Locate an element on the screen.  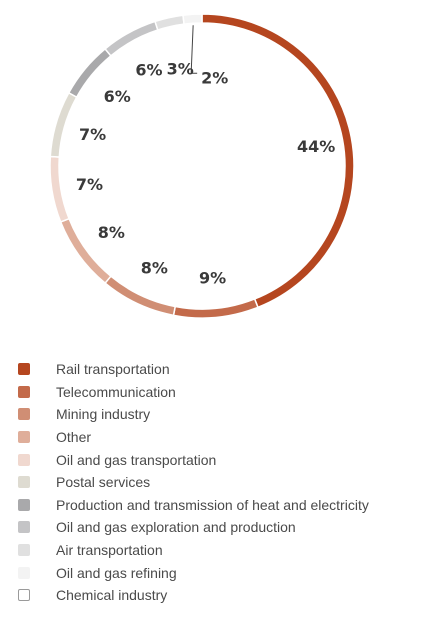
legend-item: Oil and gas exploration and production is located at coordinates (193, 527).